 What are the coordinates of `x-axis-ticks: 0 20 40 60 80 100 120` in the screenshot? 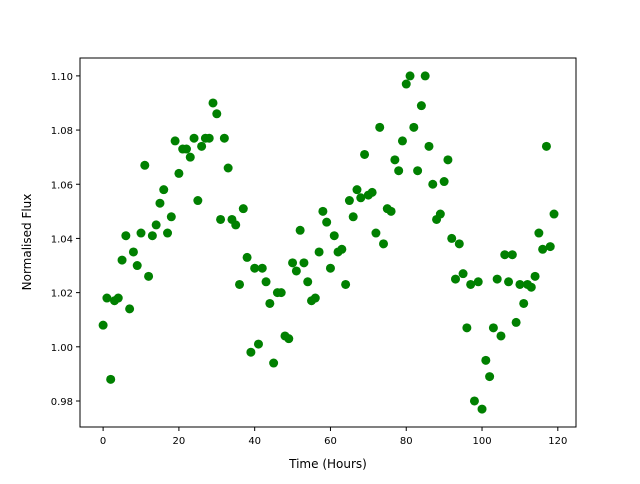 It's located at (333, 437).